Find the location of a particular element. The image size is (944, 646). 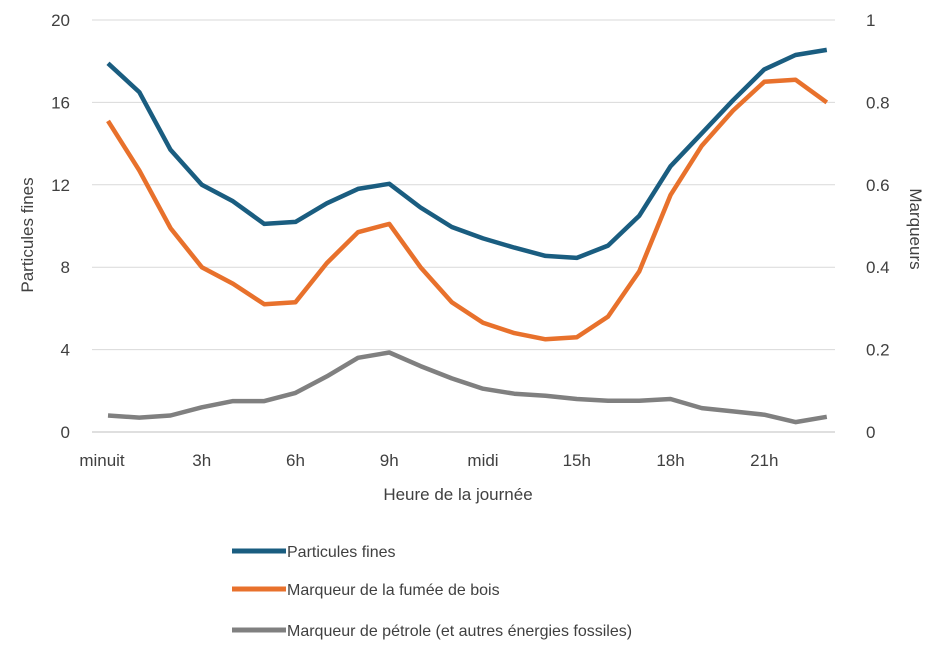

x-tick-label: minuit is located at coordinates (102, 460).